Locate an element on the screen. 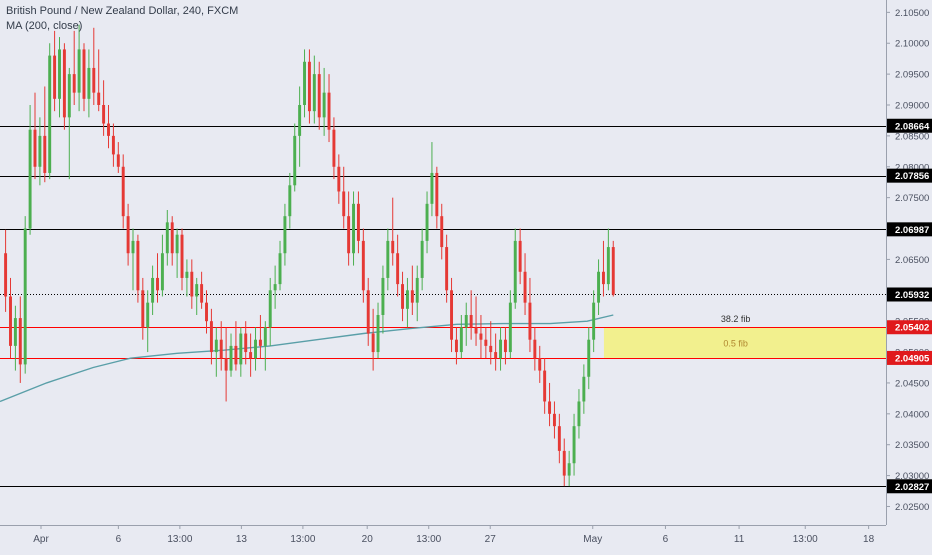 The image size is (932, 555). fib-zone-rect is located at coordinates (745, 342).